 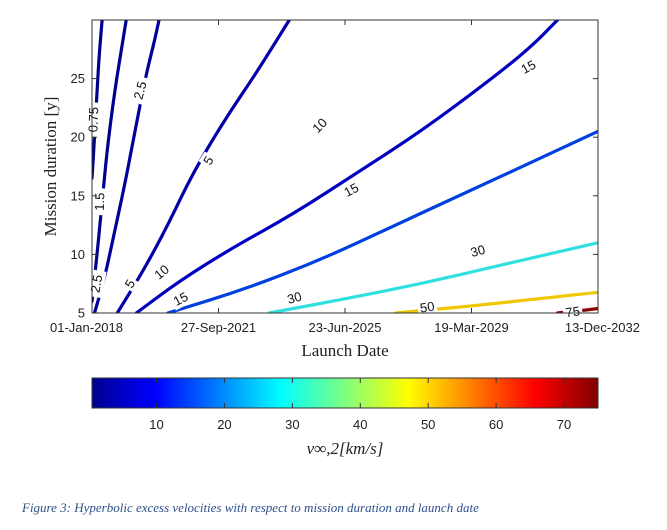 I want to click on colorbar-tick-label: 50, so click(x=428, y=424).